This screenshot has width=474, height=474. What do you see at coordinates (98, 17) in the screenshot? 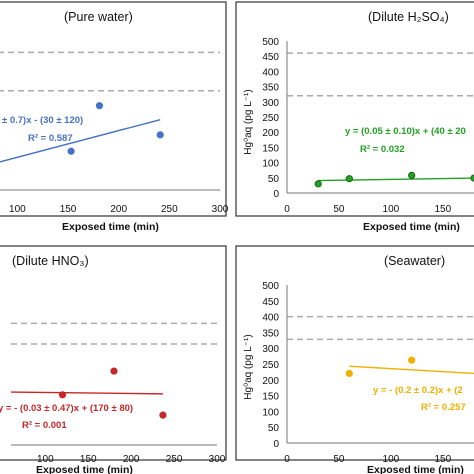
I see `panel-title: (Pure water)` at bounding box center [98, 17].